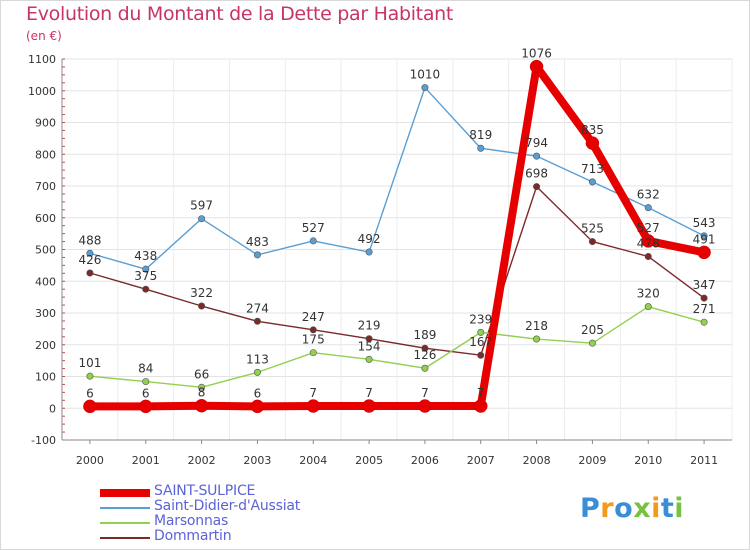 The width and height of the screenshot is (750, 550). Describe the element at coordinates (648, 195) in the screenshot. I see `data-label: 632` at that location.